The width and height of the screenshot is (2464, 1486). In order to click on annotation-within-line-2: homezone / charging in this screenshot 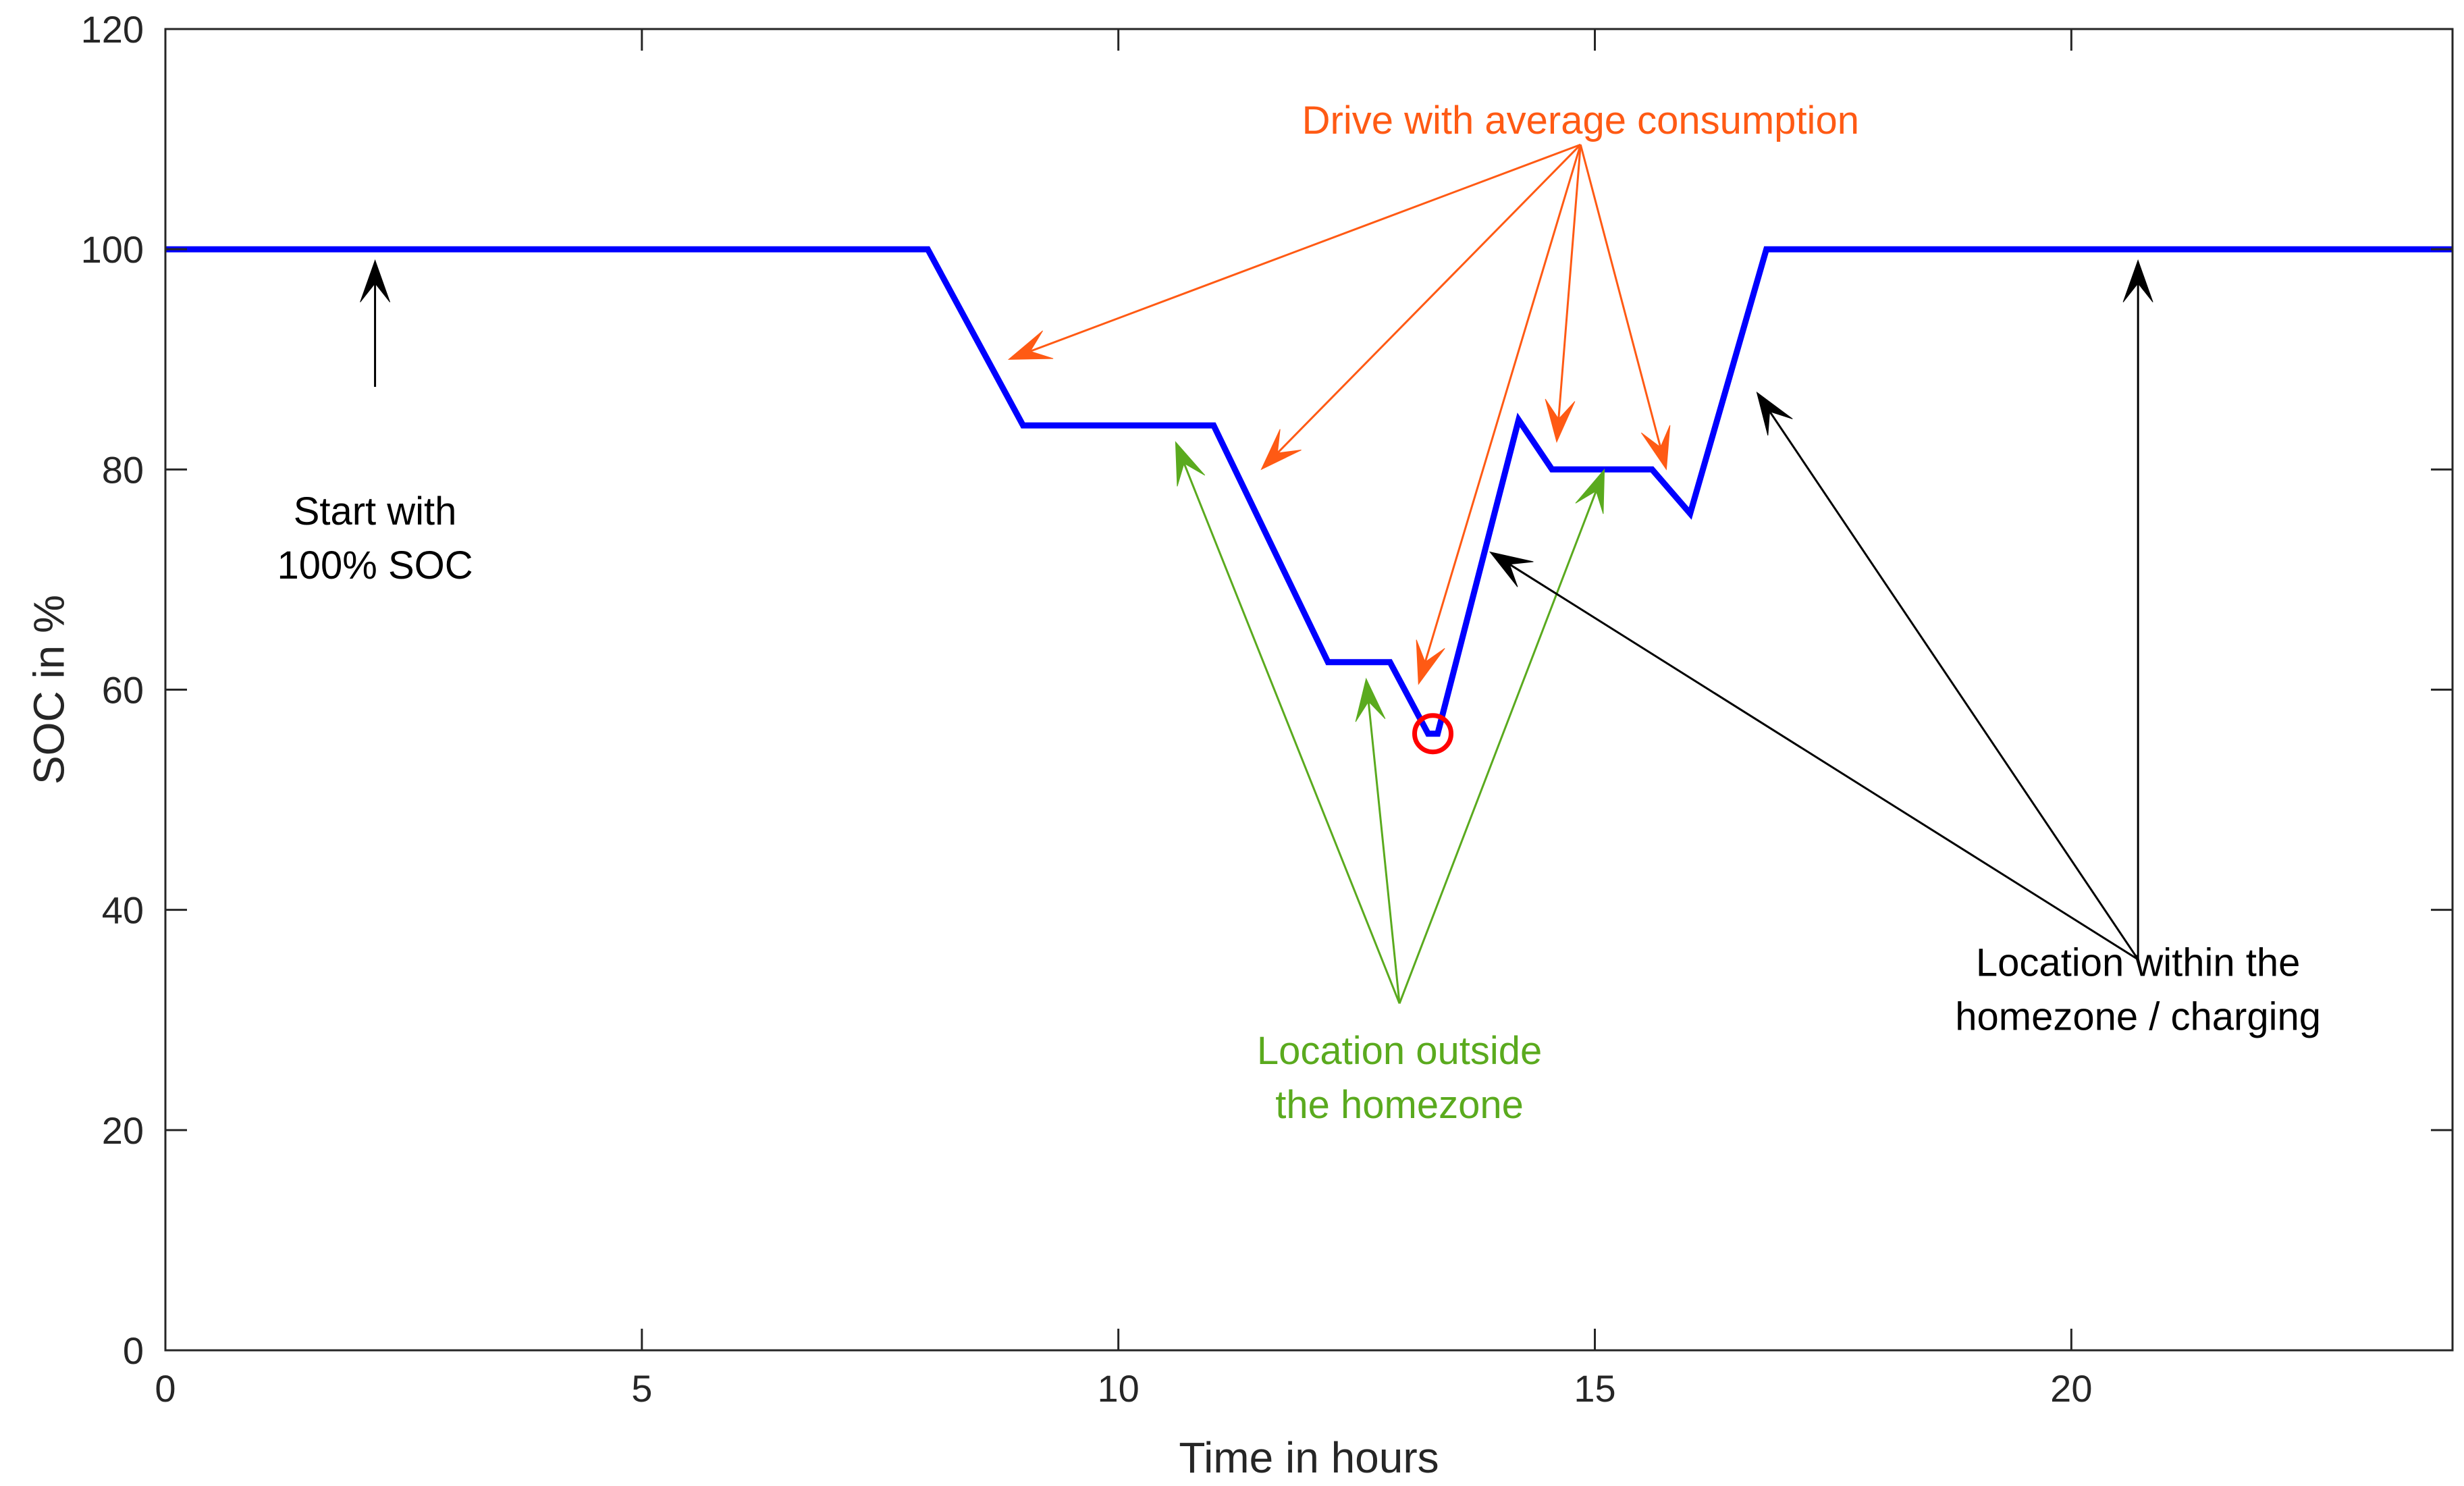, I will do `click(2138, 1017)`.